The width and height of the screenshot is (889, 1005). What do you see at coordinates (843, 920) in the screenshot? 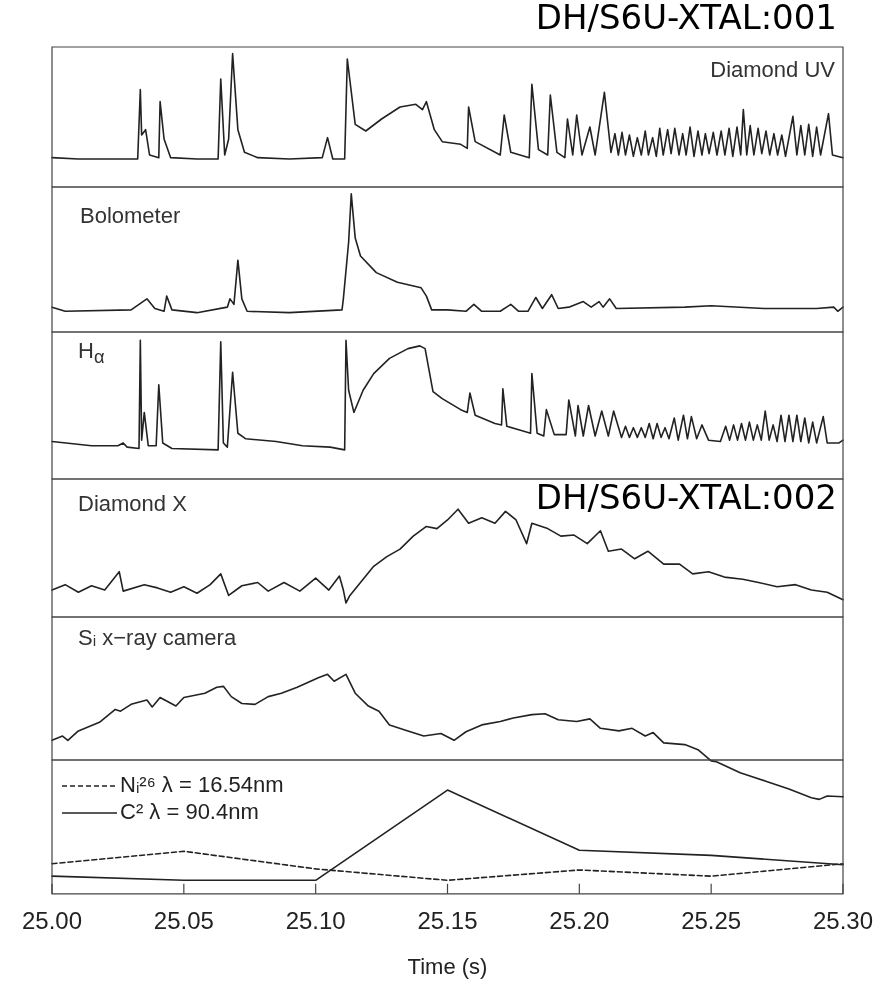
I see `x-tick-label: 25.30` at bounding box center [843, 920].